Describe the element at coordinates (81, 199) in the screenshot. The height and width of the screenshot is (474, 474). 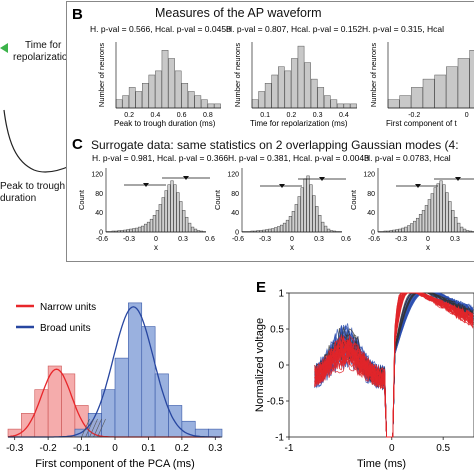
I see `y-axis-label: Count` at that location.